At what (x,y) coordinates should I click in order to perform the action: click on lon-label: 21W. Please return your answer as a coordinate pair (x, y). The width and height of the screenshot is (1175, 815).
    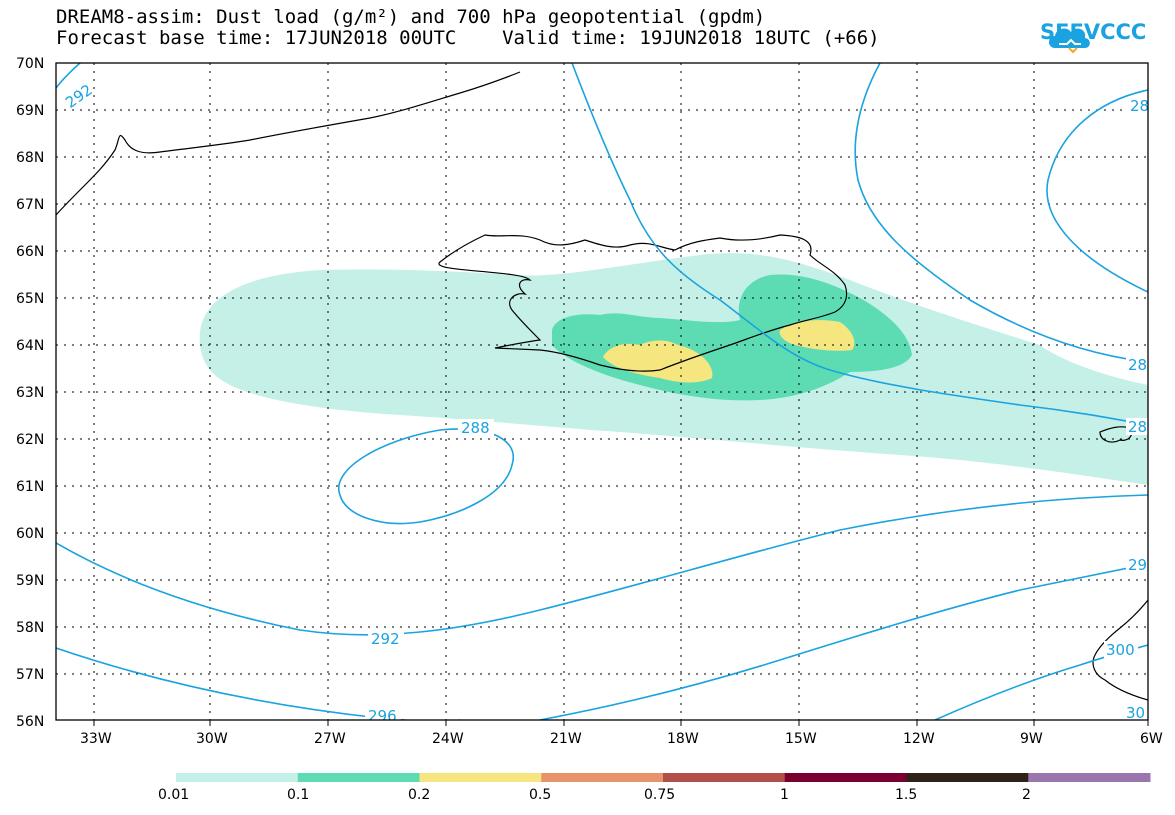
    Looking at the image, I should click on (566, 739).